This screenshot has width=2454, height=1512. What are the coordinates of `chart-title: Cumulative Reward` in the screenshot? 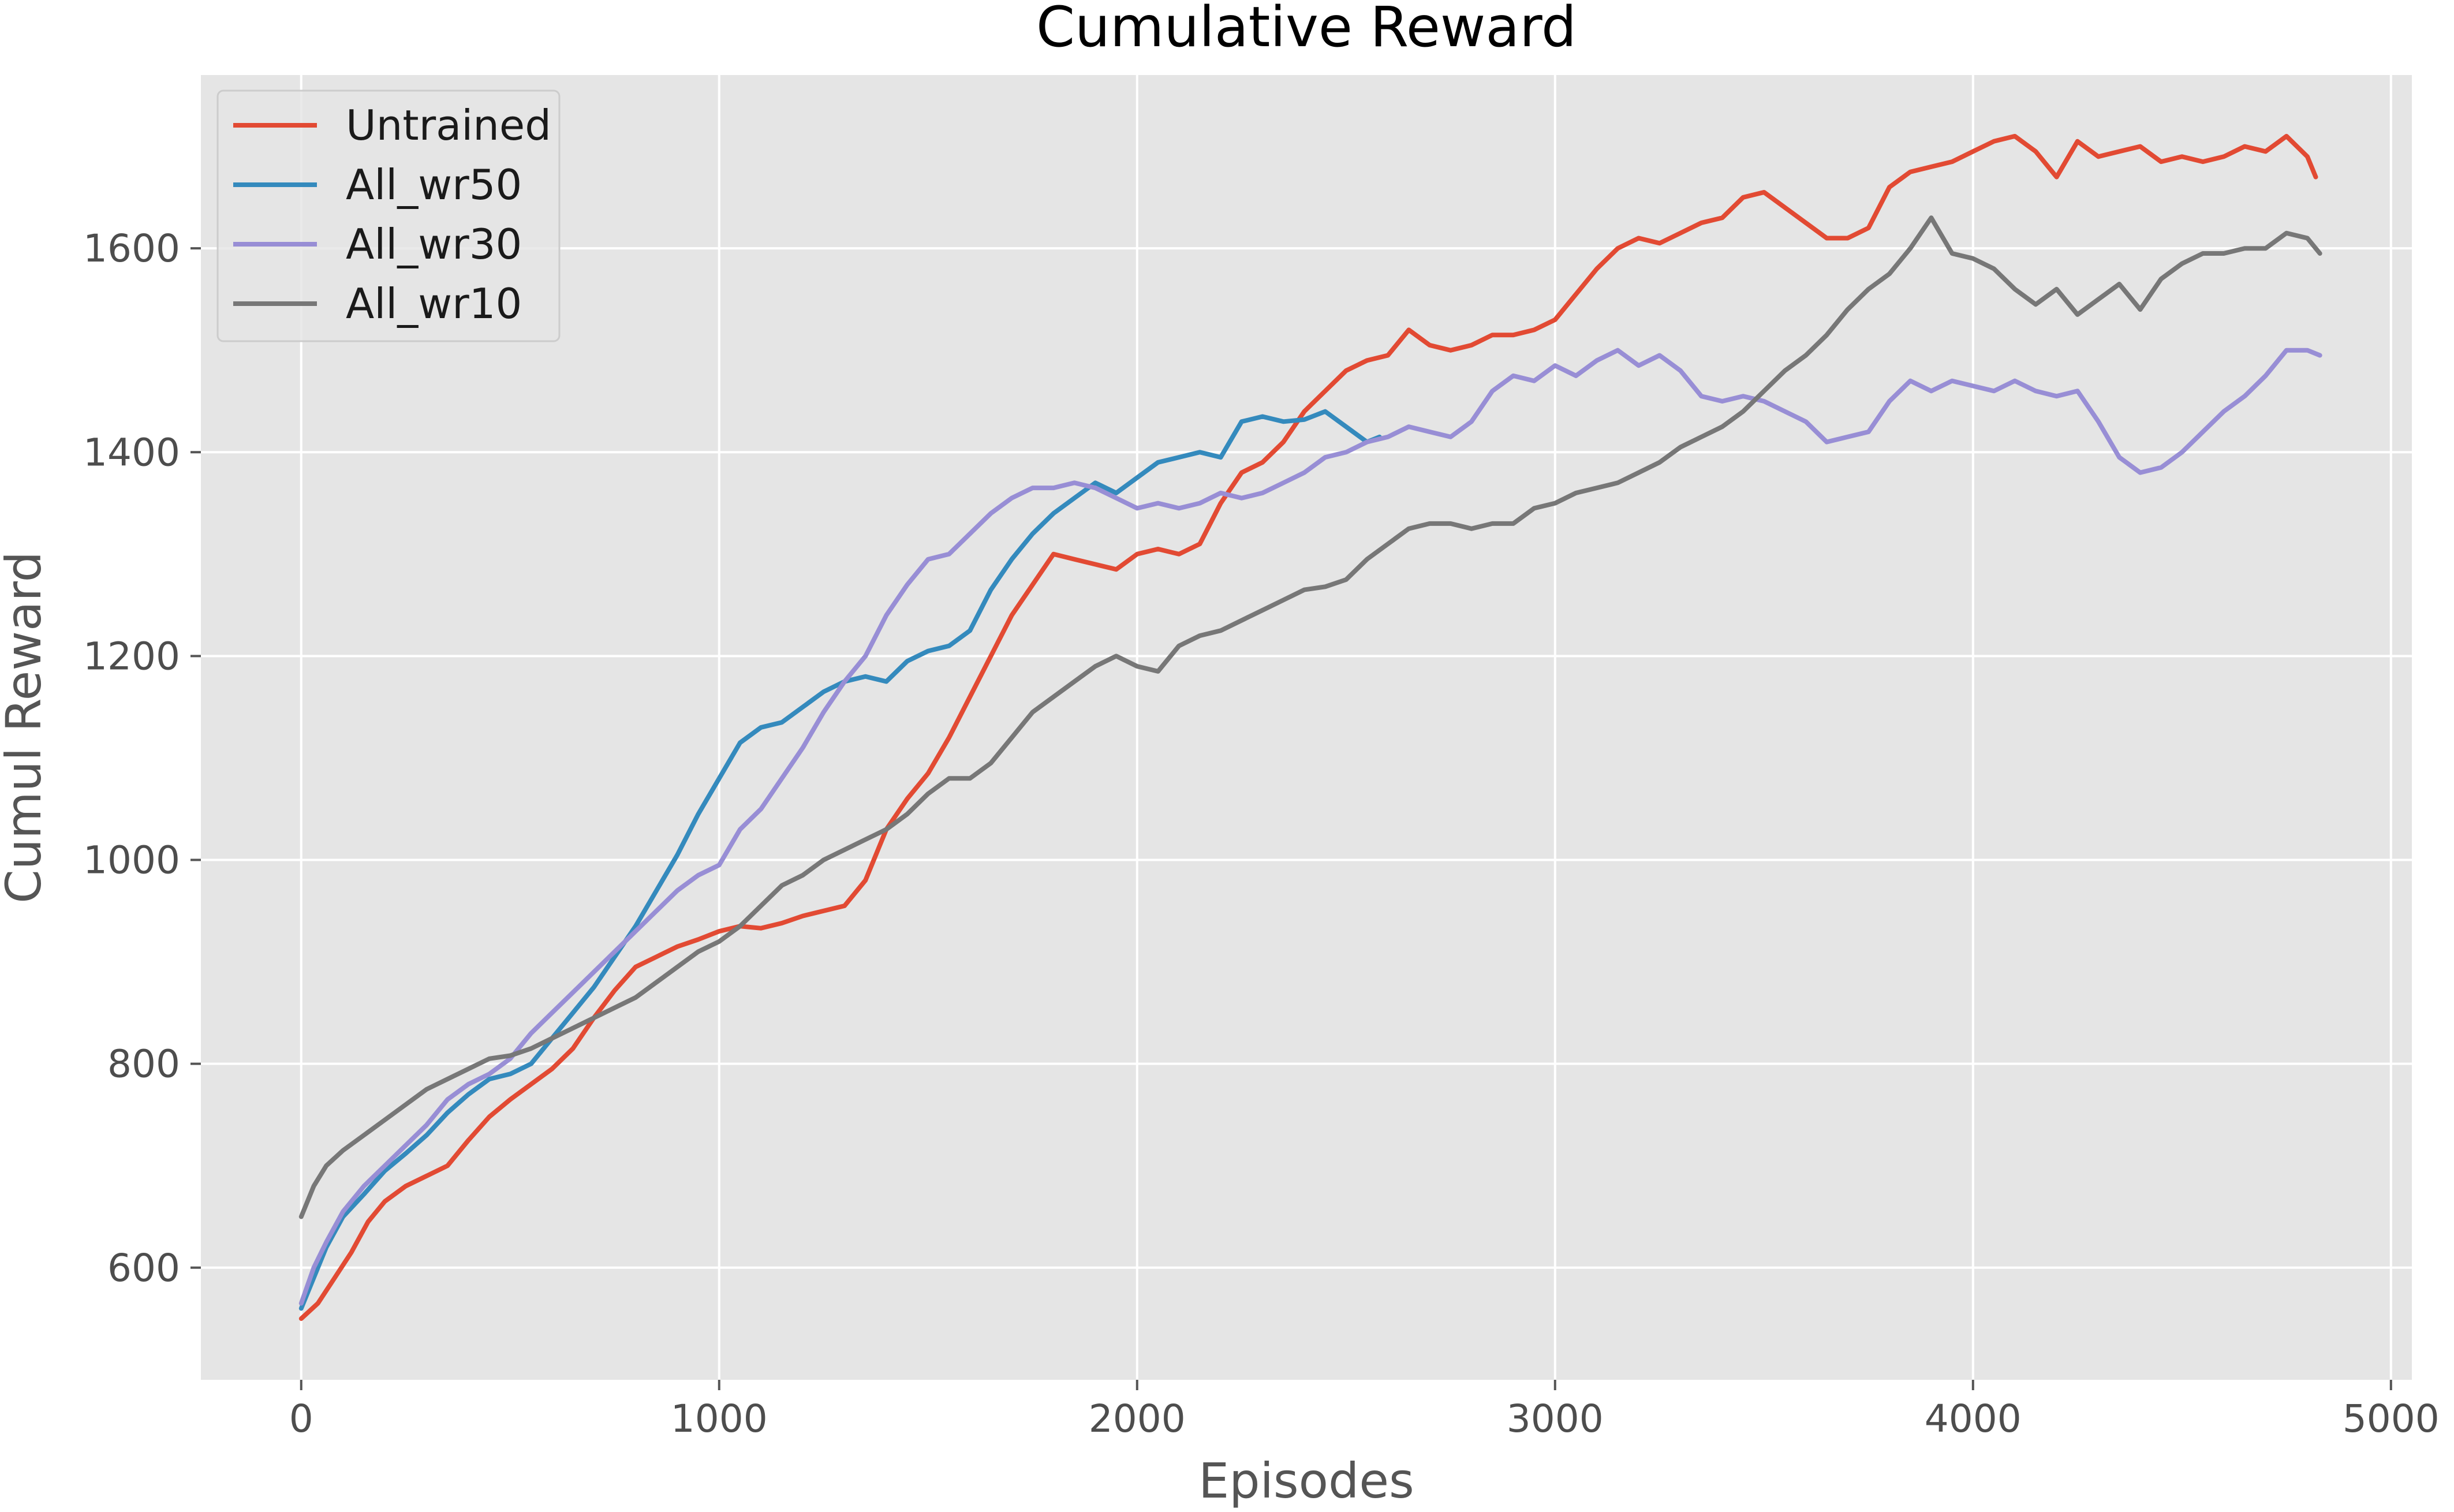 It's located at (1306, 29).